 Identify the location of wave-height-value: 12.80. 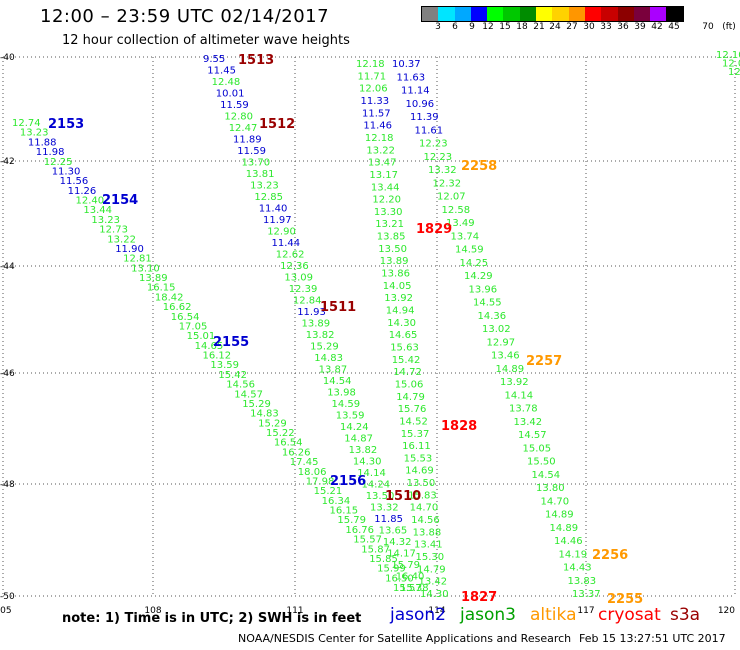
(238, 117).